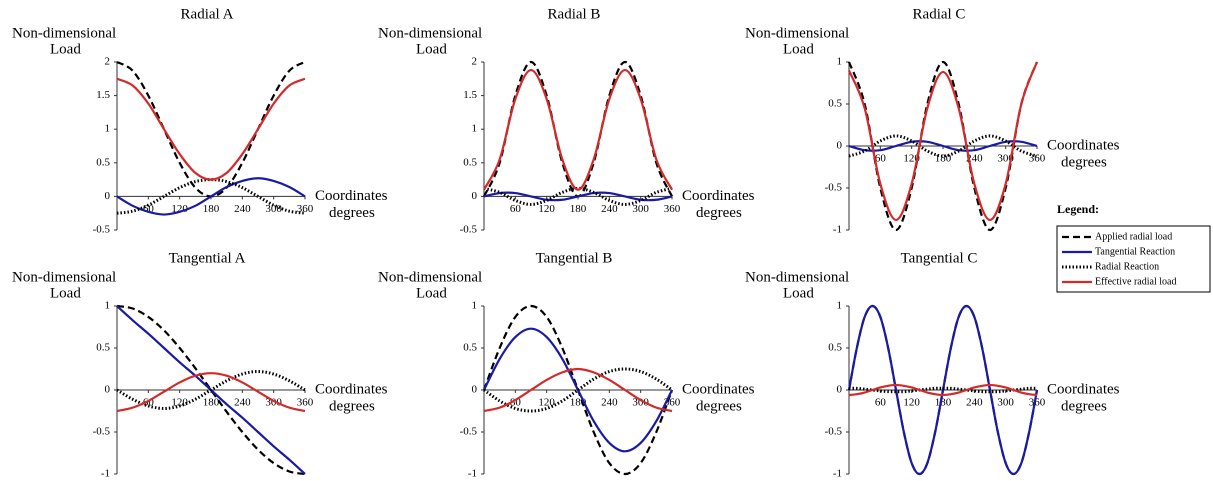 This screenshot has height=481, width=1213. Describe the element at coordinates (574, 14) in the screenshot. I see `chart-title: Radial B` at that location.